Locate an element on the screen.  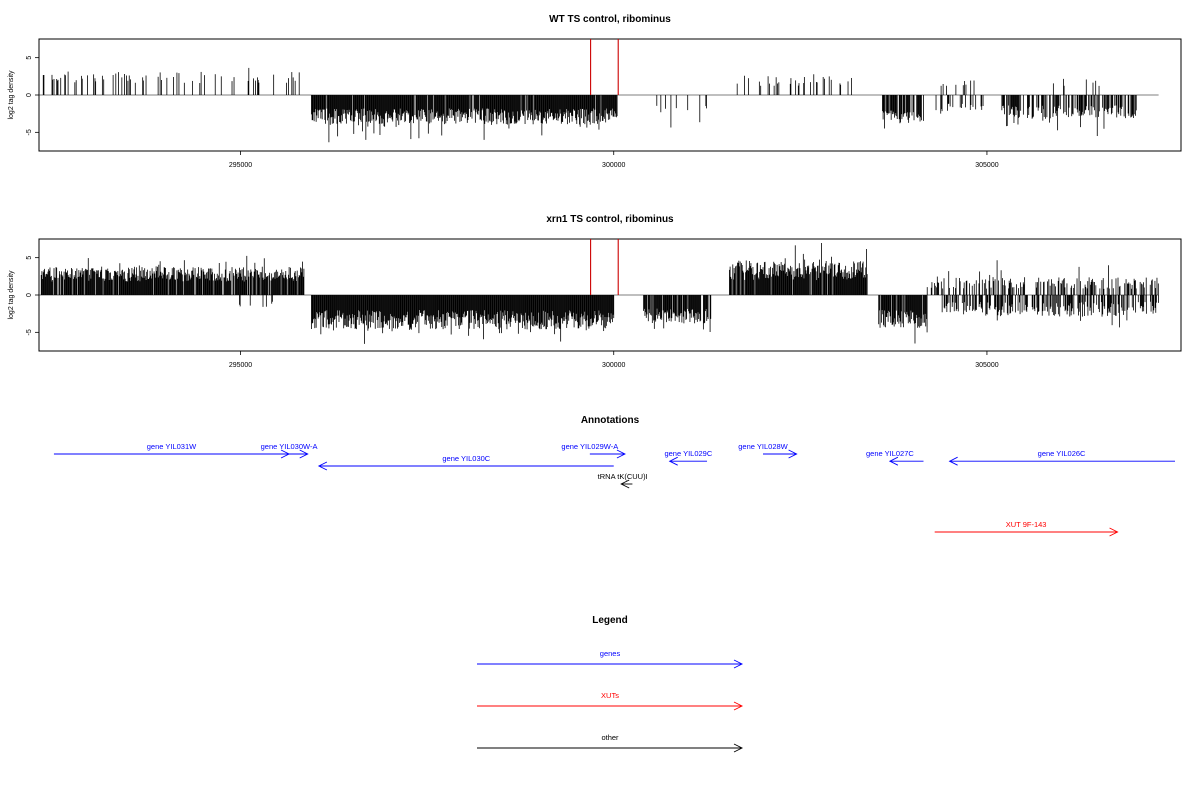
wt-bars is located at coordinates (599, 91).